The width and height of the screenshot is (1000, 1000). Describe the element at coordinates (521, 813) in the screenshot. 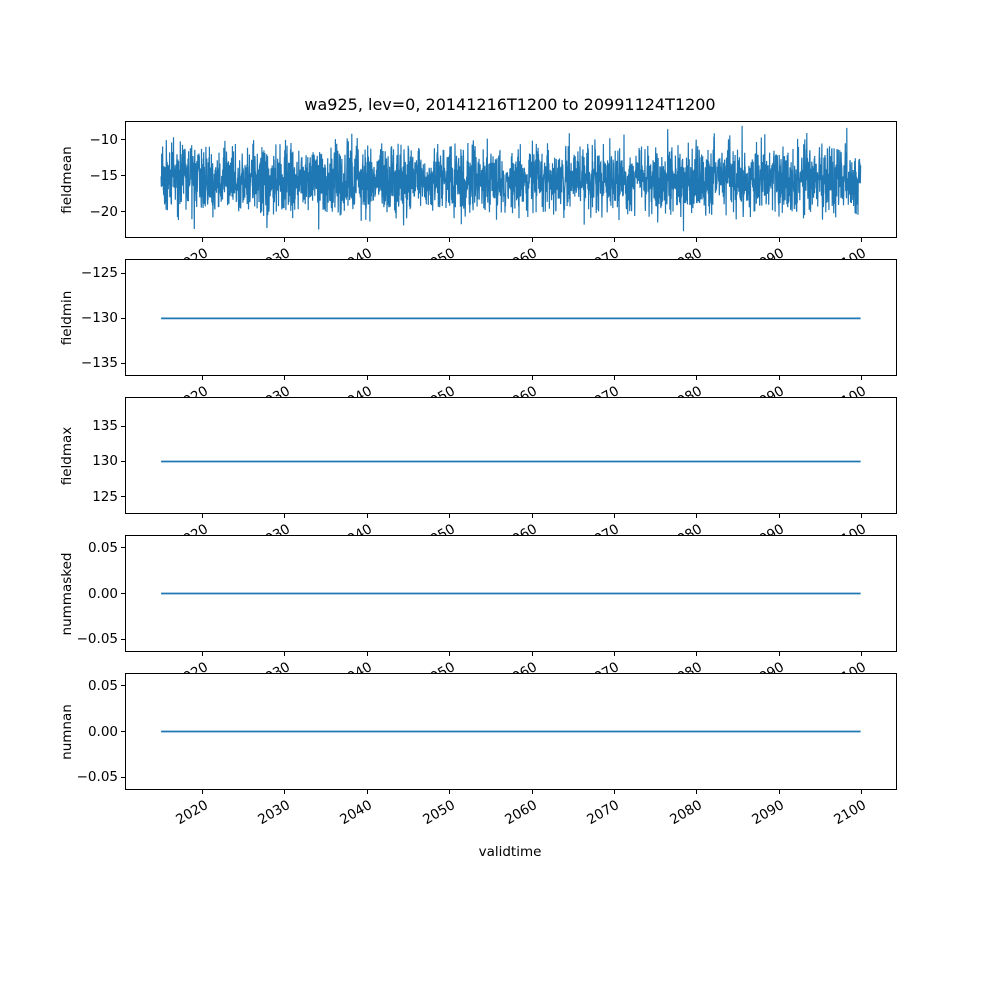

I see `x-tick-label: 2060` at that location.